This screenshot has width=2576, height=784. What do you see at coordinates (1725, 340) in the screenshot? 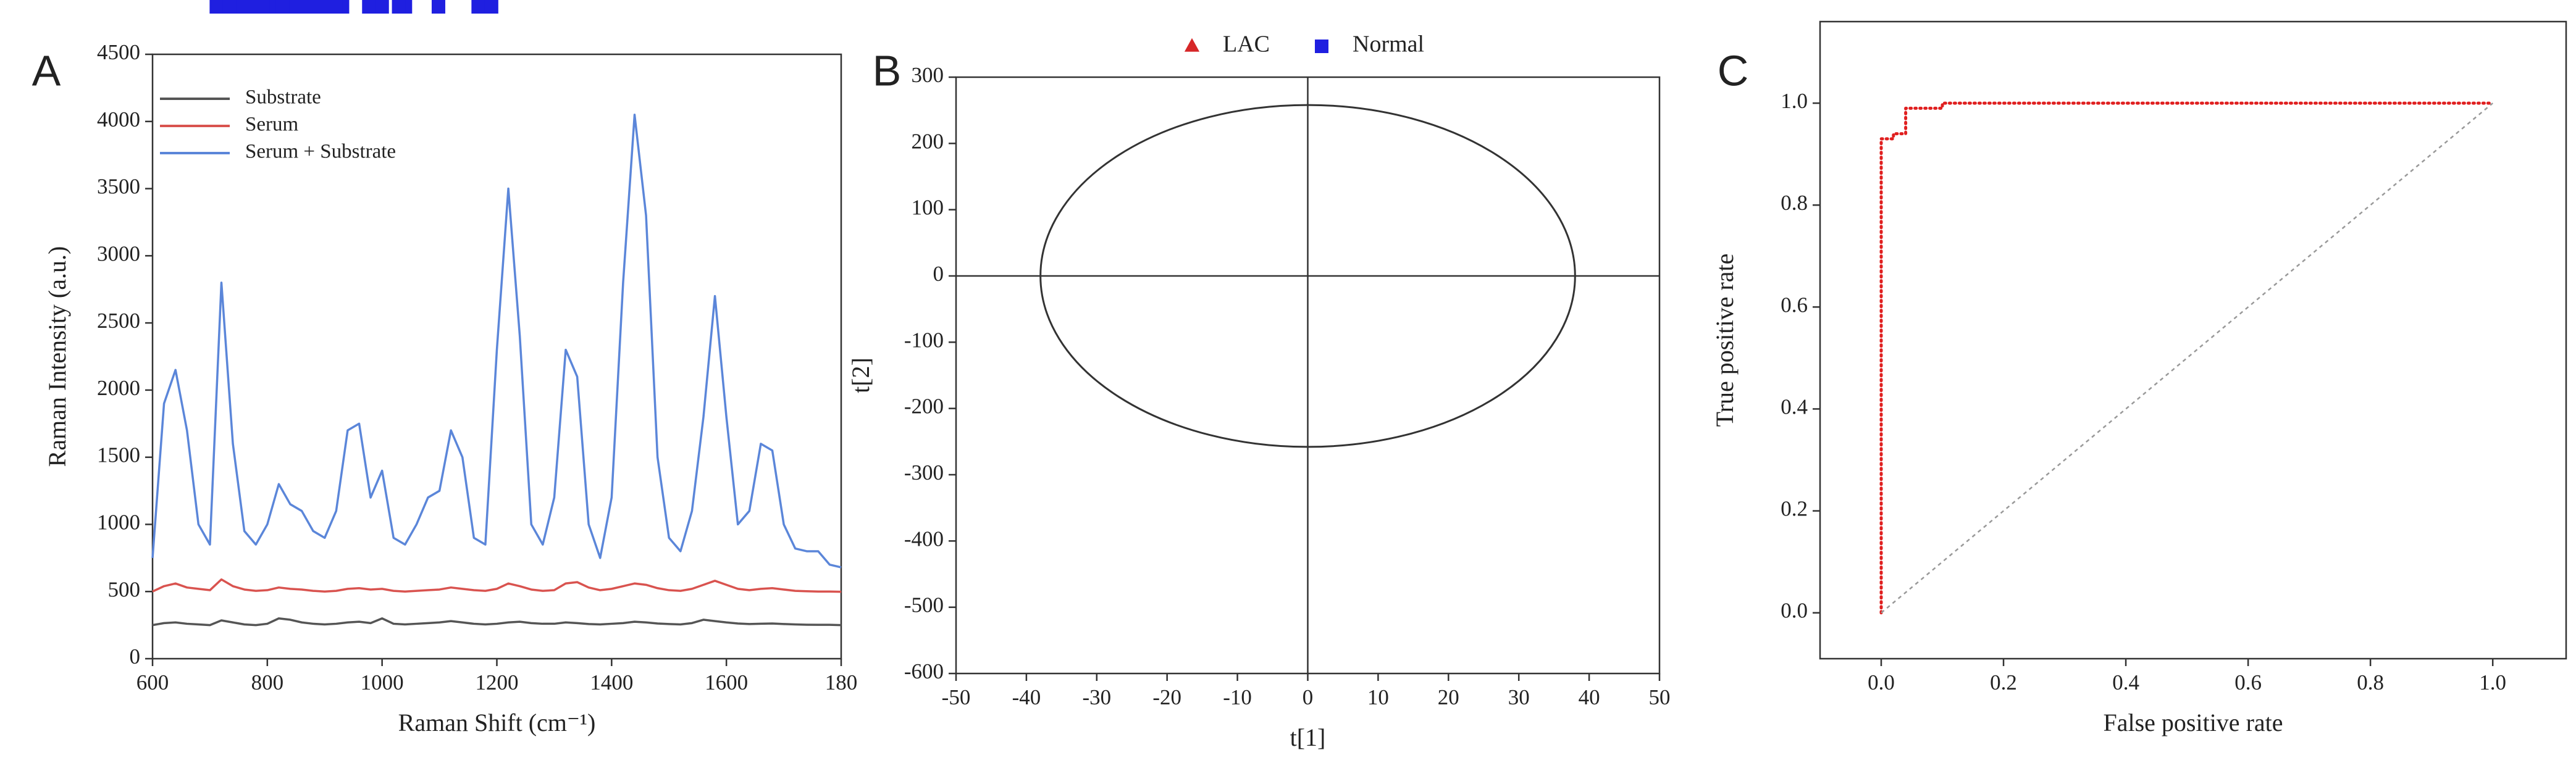
I see `y-axis-label: True positive rate` at bounding box center [1725, 340].